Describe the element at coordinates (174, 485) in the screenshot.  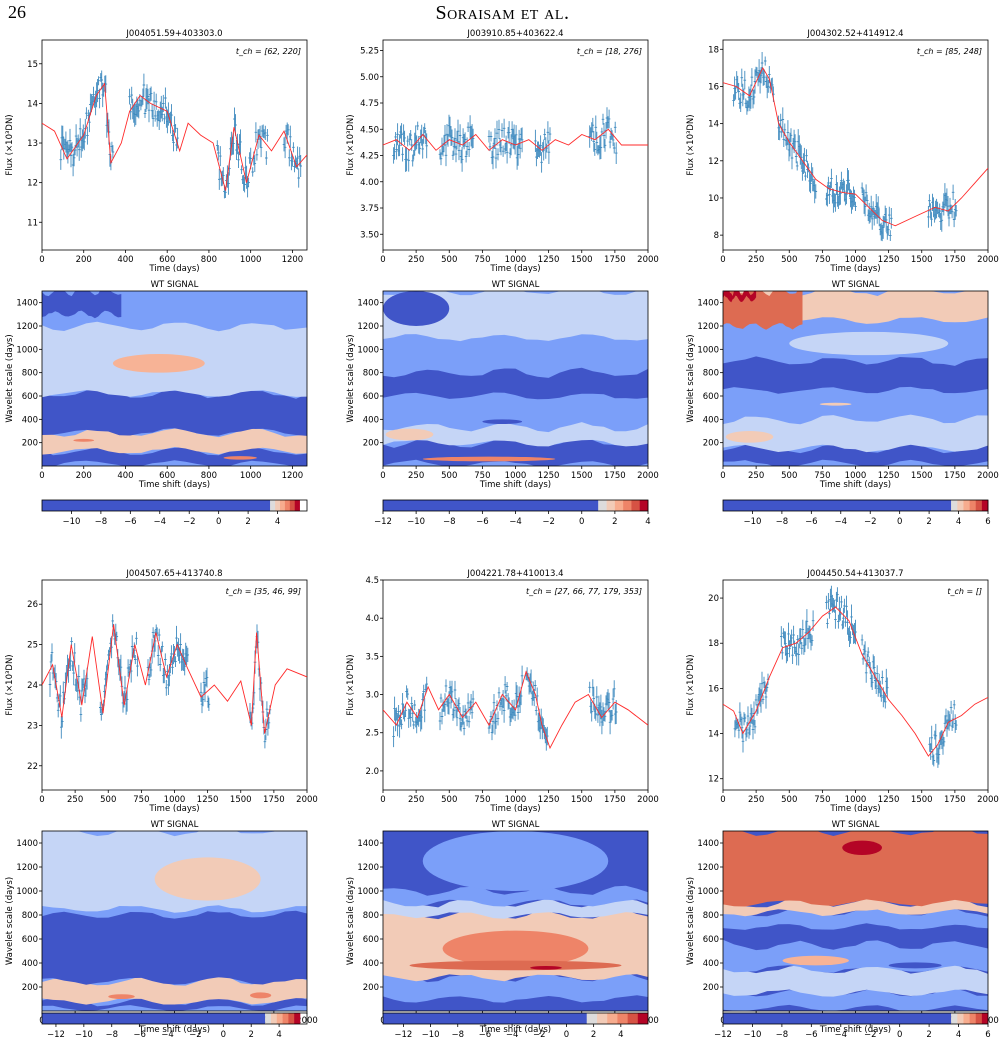
I see `wavelet-xlabel: Time shift (days)` at that location.